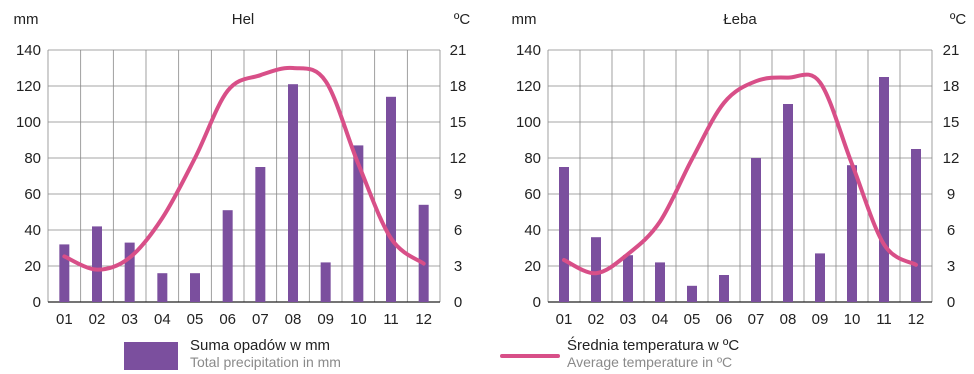  I want to click on chart-1-x-tick-label: 02, so click(97, 319).